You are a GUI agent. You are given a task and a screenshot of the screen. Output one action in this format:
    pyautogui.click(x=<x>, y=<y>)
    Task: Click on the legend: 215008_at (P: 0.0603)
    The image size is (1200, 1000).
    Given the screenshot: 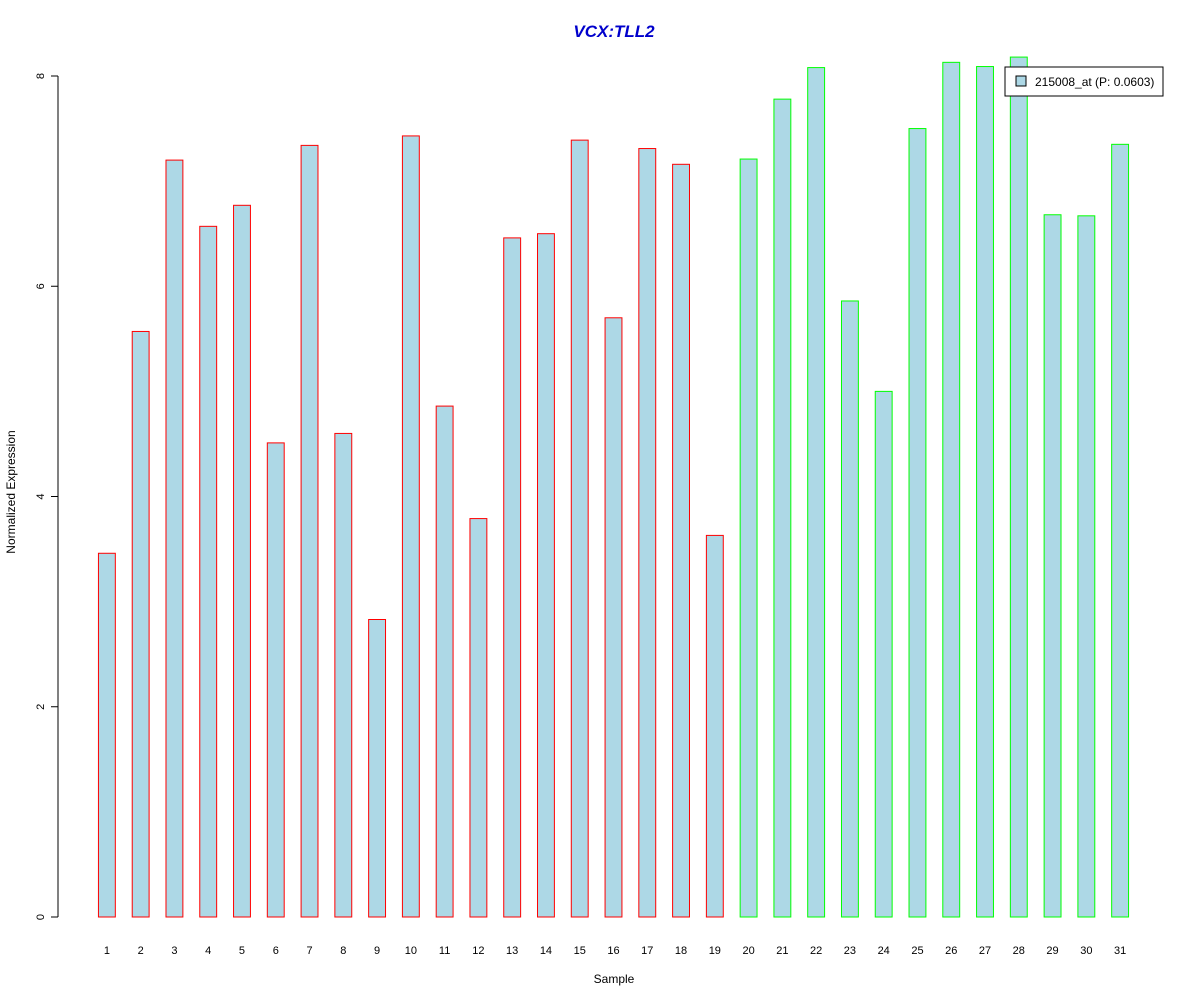 What is the action you would take?
    pyautogui.click(x=1084, y=81)
    